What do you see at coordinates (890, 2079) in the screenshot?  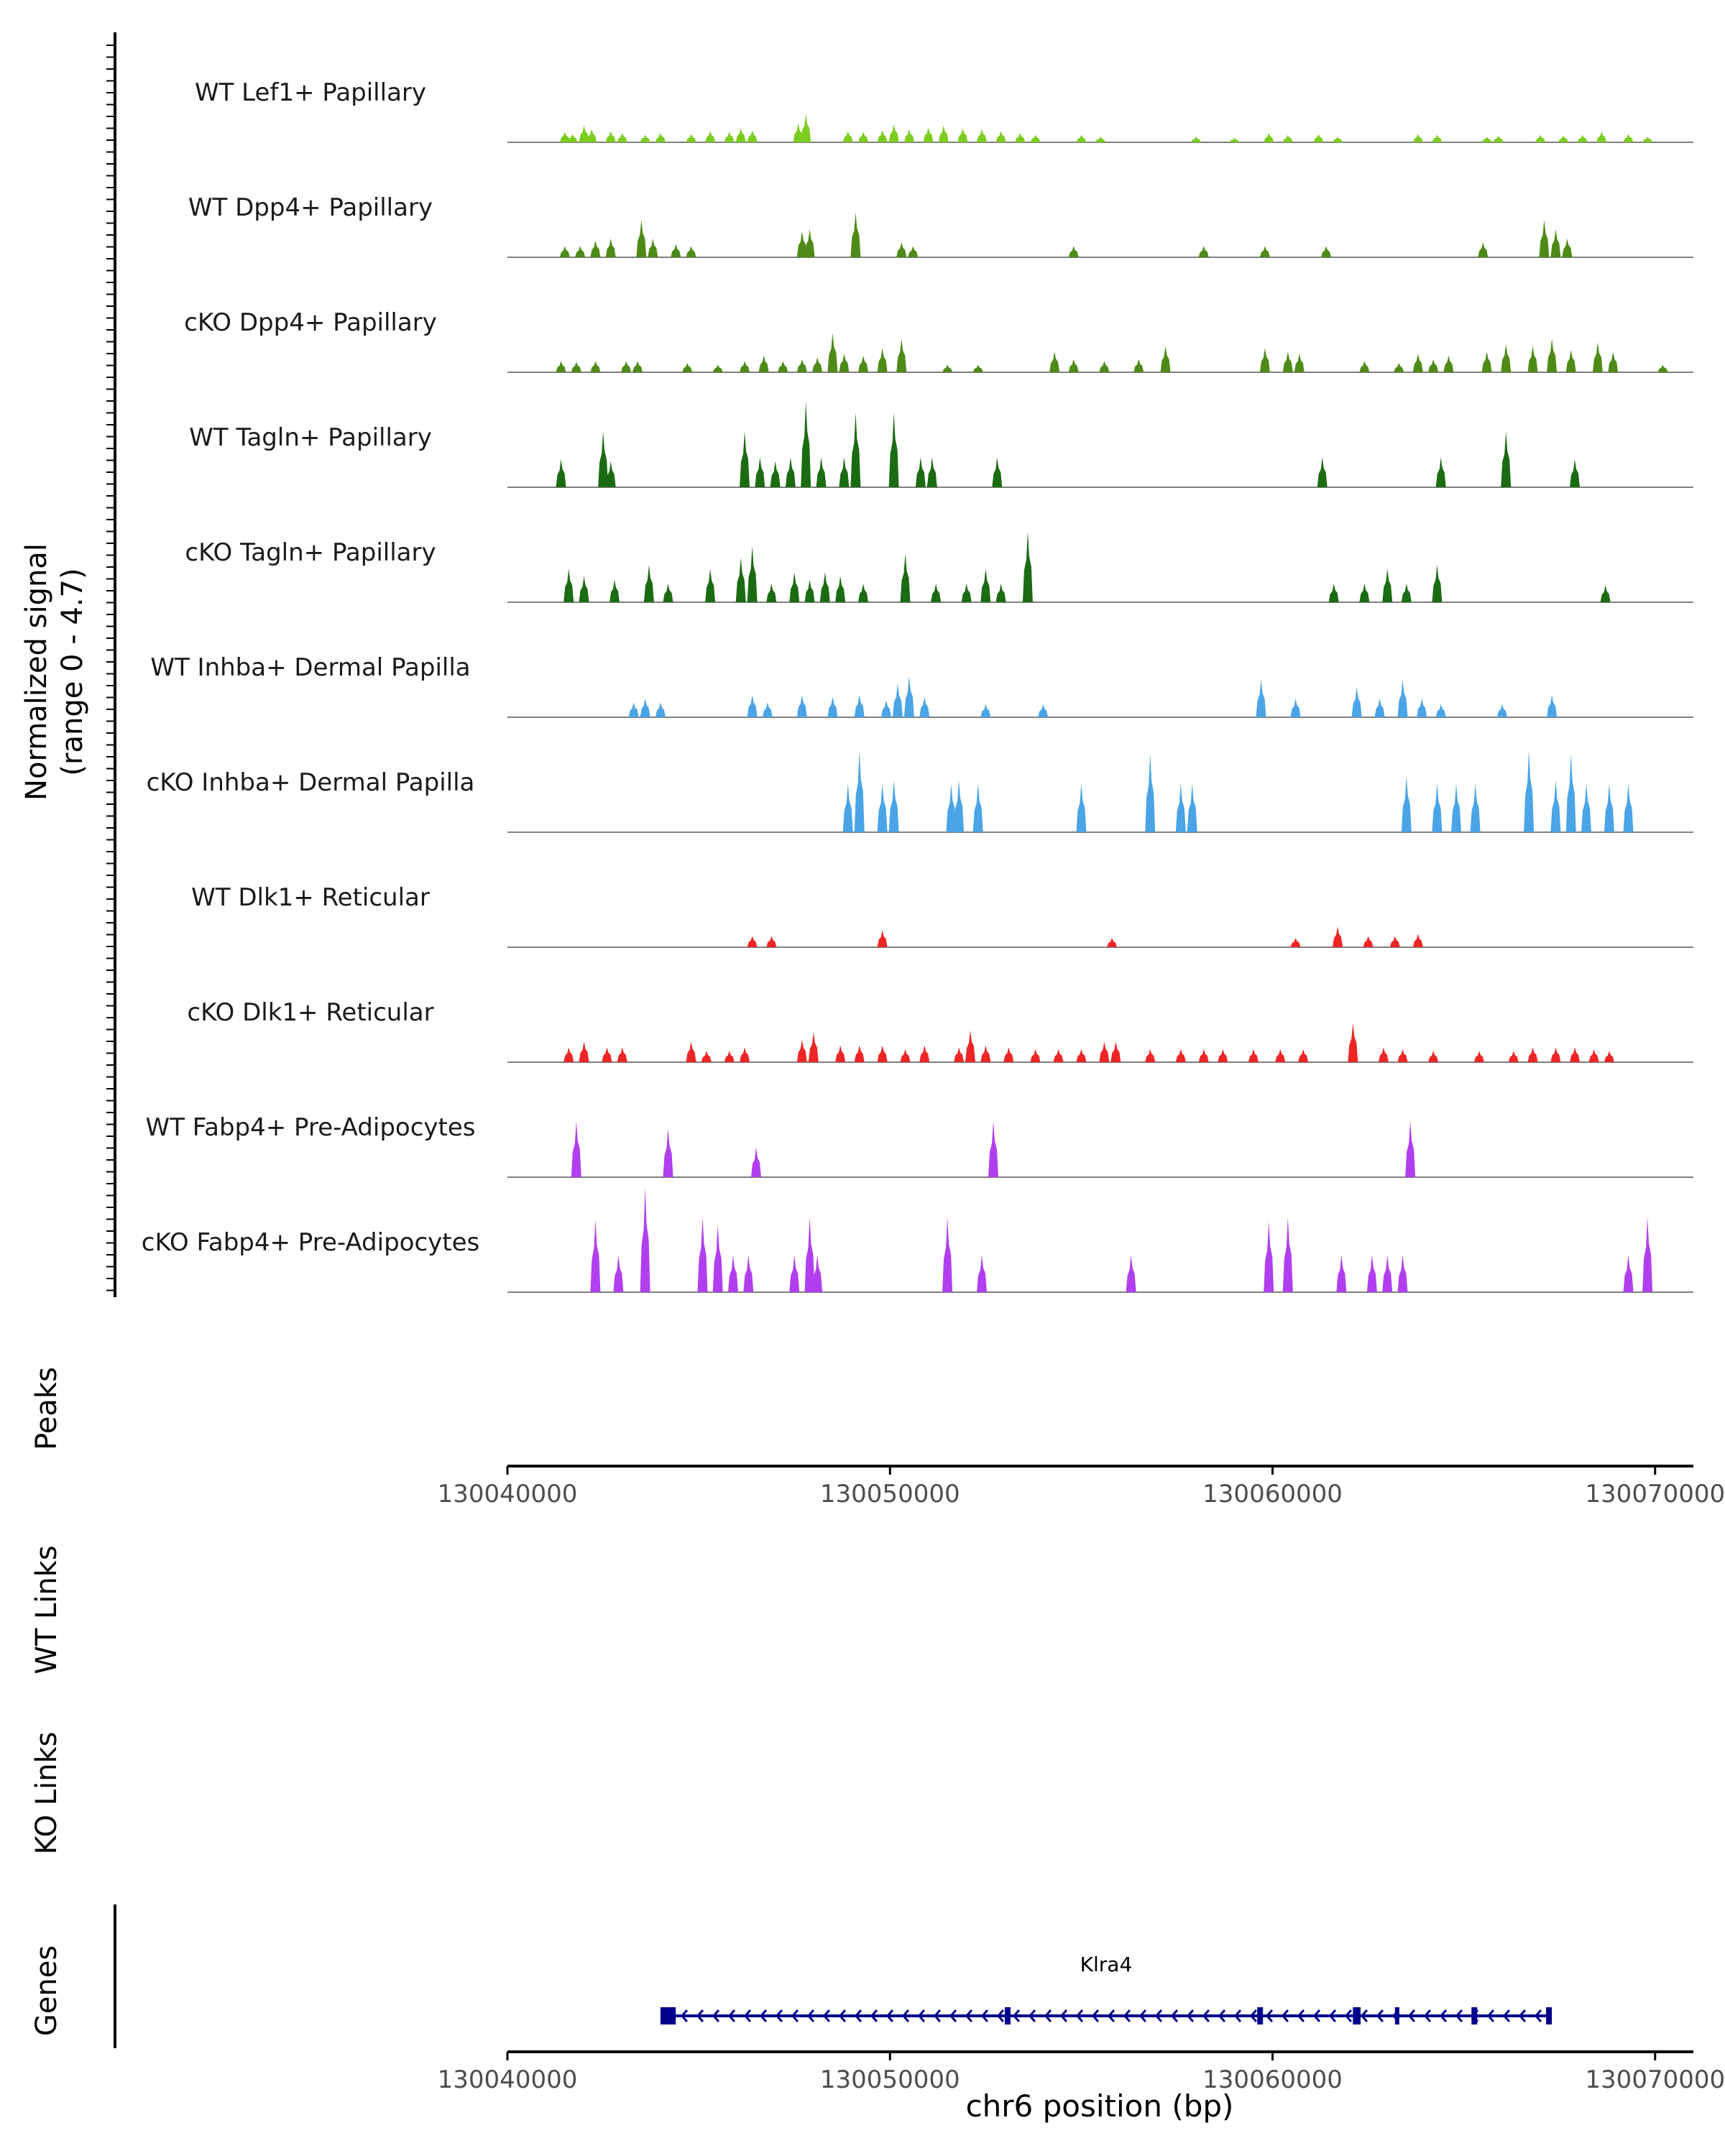 I see `x-tick-label: 130050000` at bounding box center [890, 2079].